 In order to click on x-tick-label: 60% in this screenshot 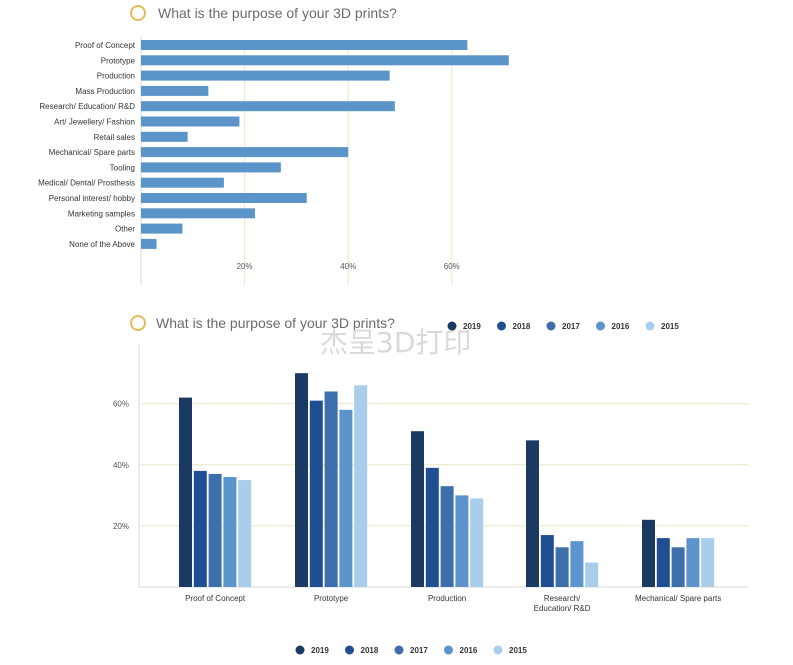, I will do `click(452, 266)`.